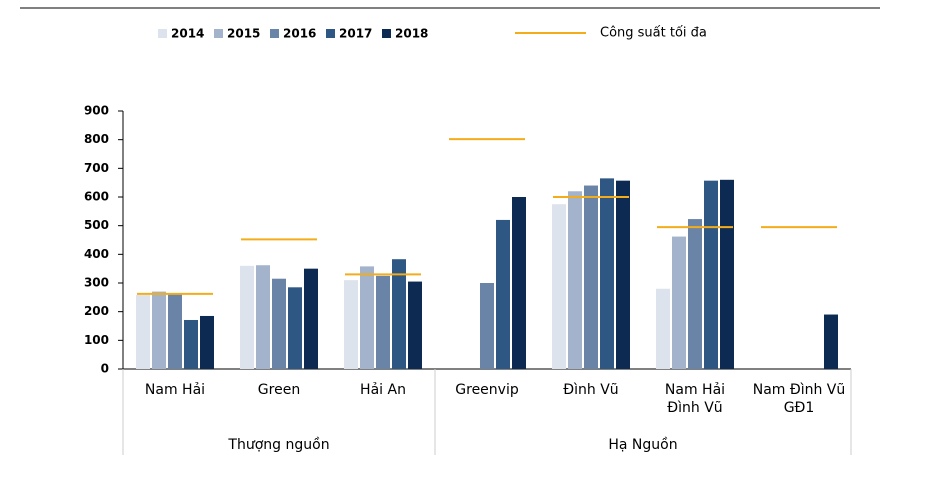 The height and width of the screenshot is (499, 934). I want to click on x-tick-label: Green, so click(279, 390).